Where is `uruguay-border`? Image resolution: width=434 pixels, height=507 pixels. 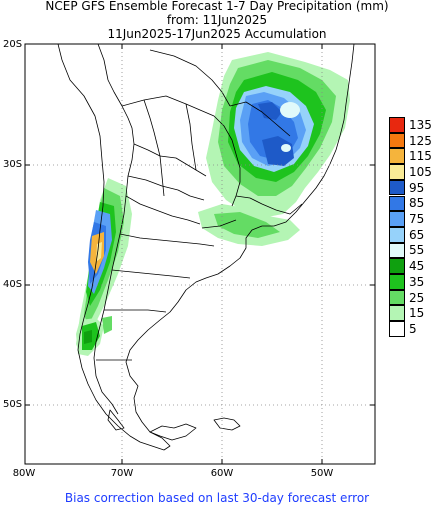 uruguay-border is located at coordinates (269, 205).